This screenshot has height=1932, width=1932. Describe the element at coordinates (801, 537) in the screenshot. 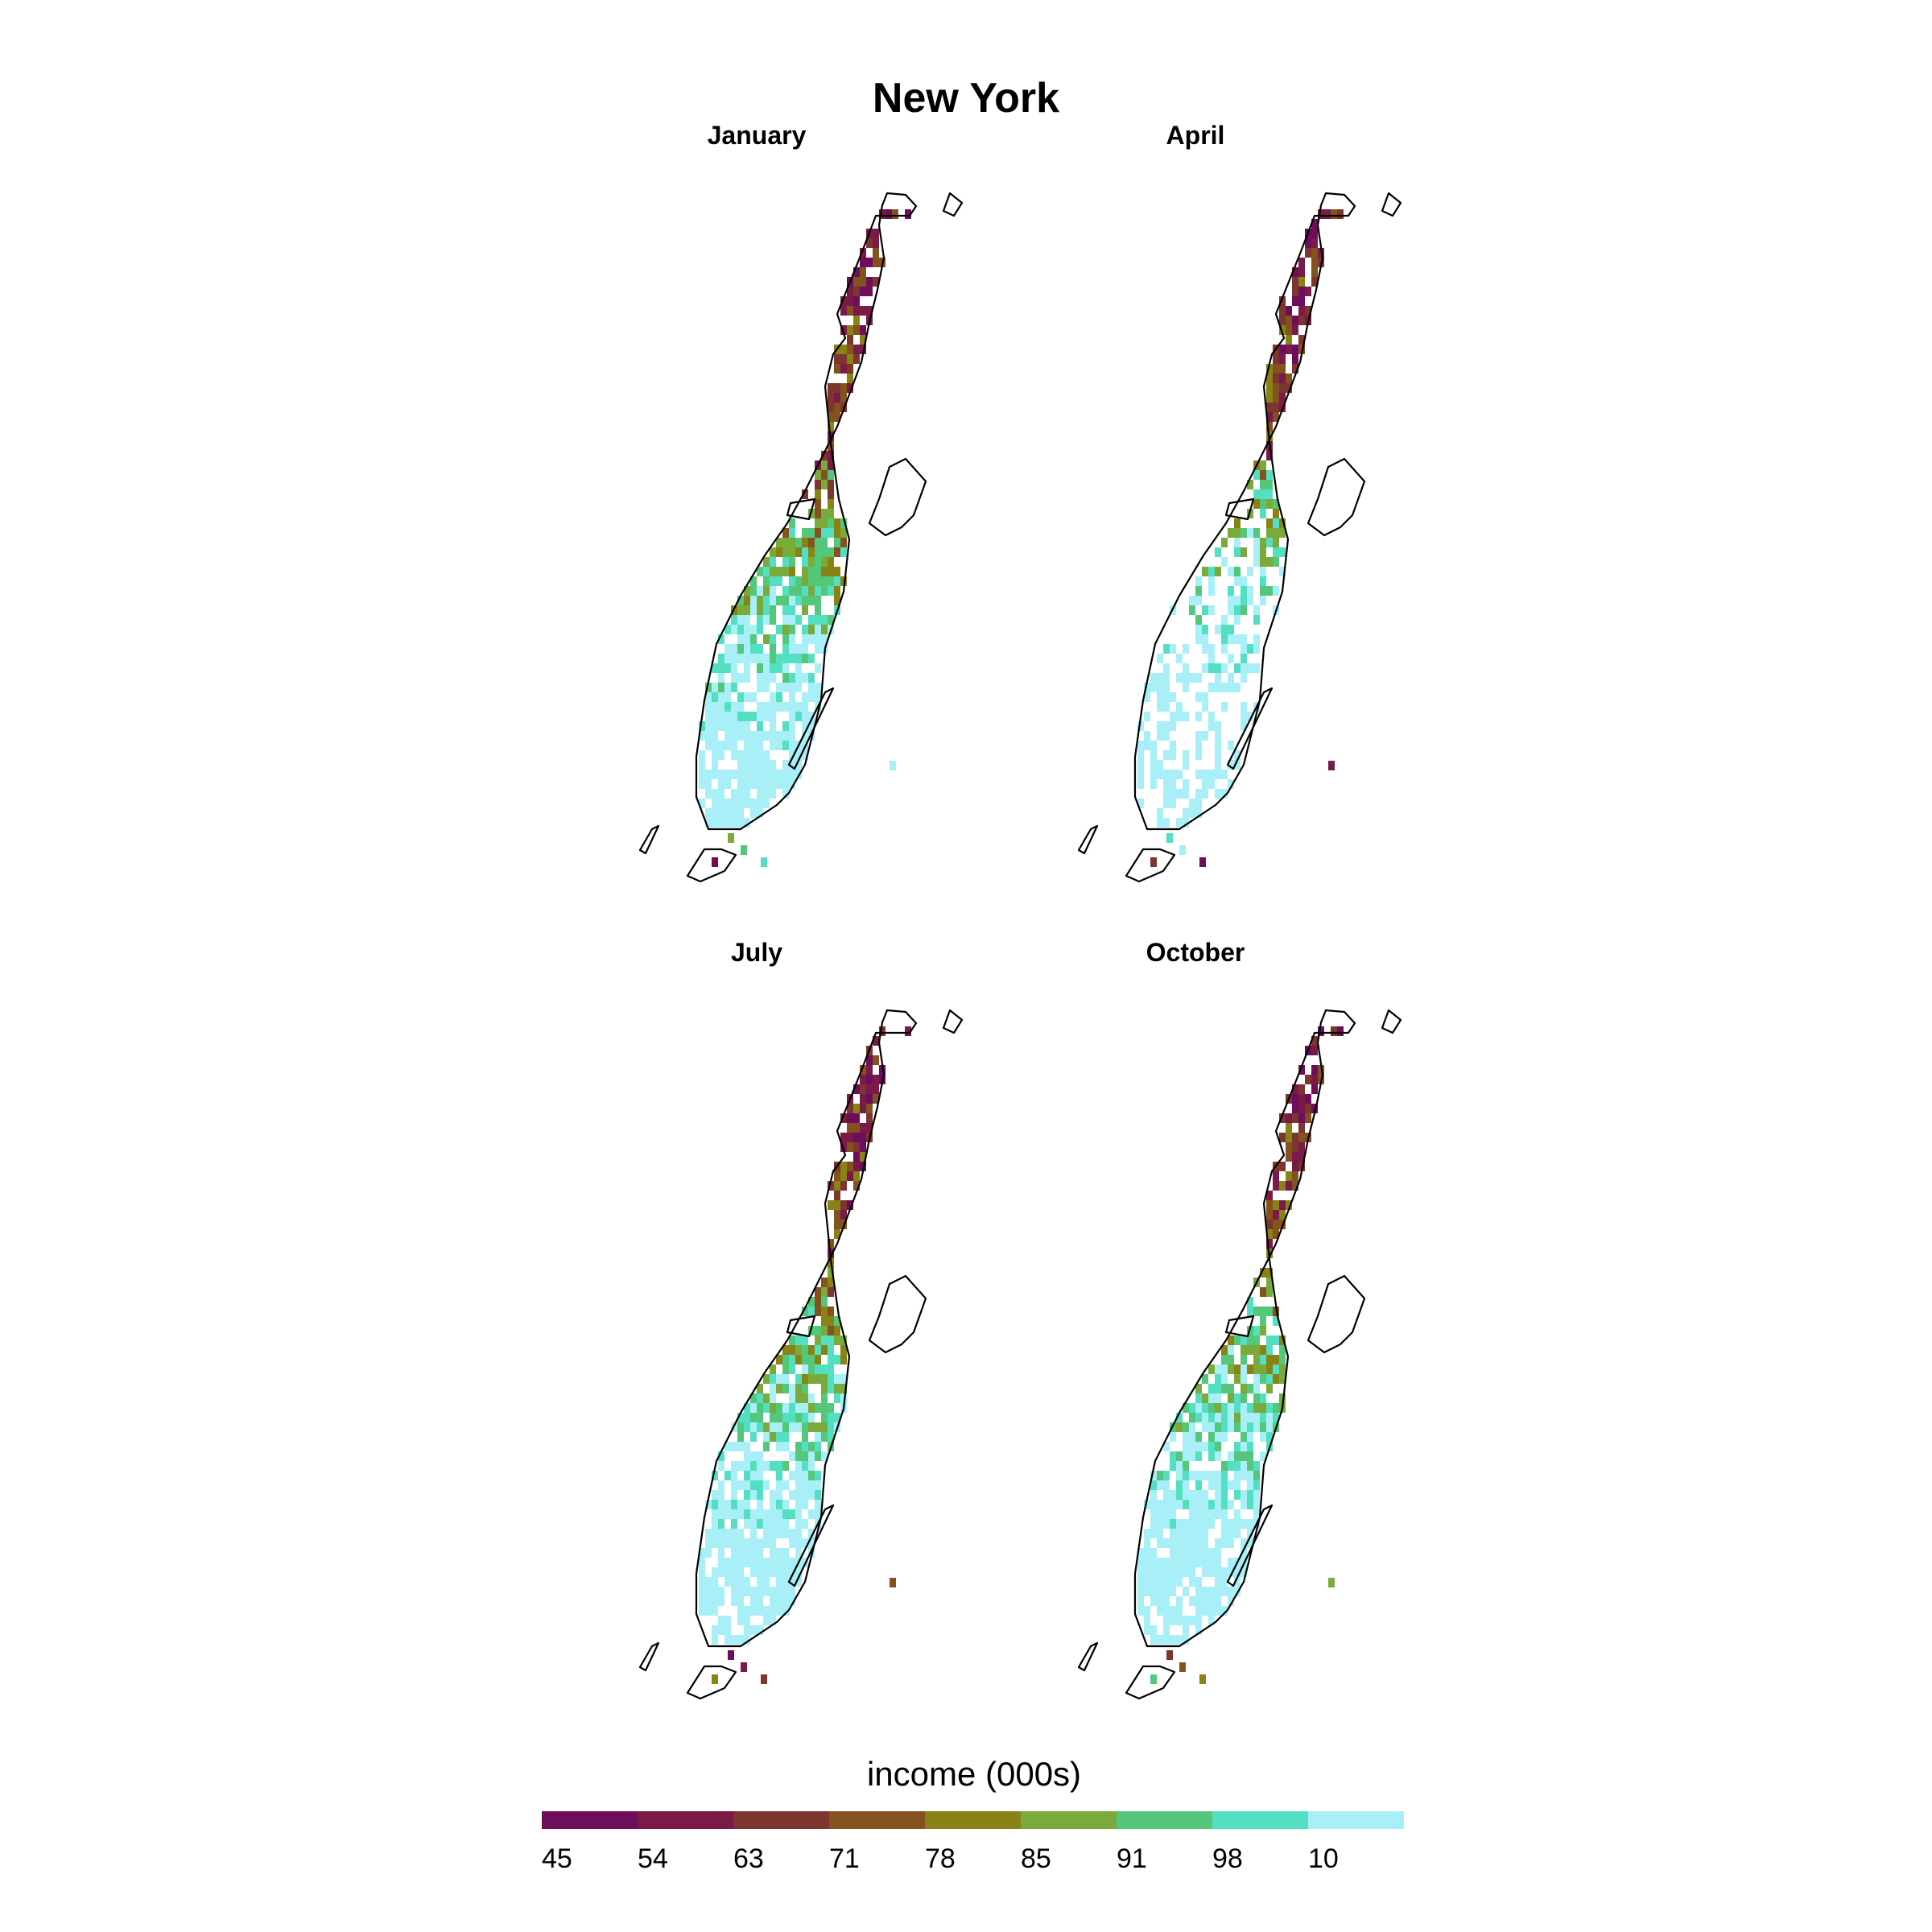

I see `manhattan-map` at that location.